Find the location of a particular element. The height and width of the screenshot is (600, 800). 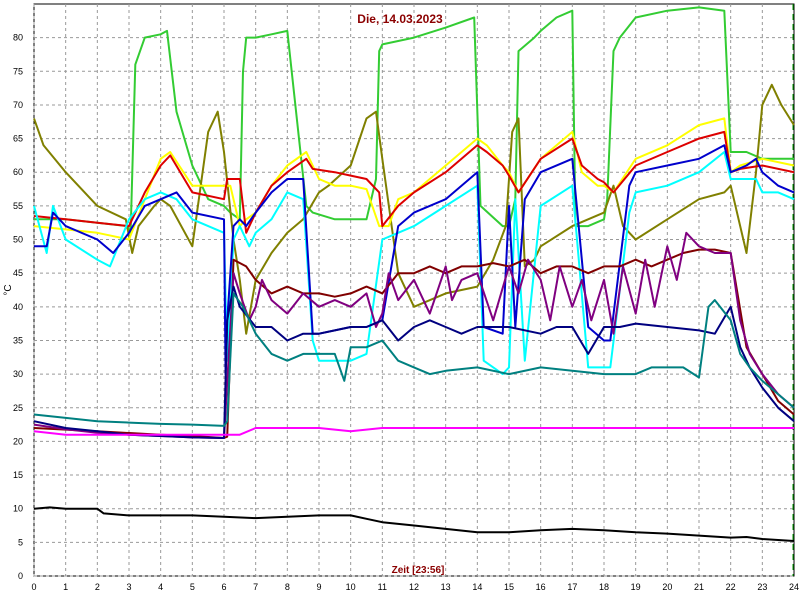

x-tick-label: 10 is located at coordinates (351, 587).